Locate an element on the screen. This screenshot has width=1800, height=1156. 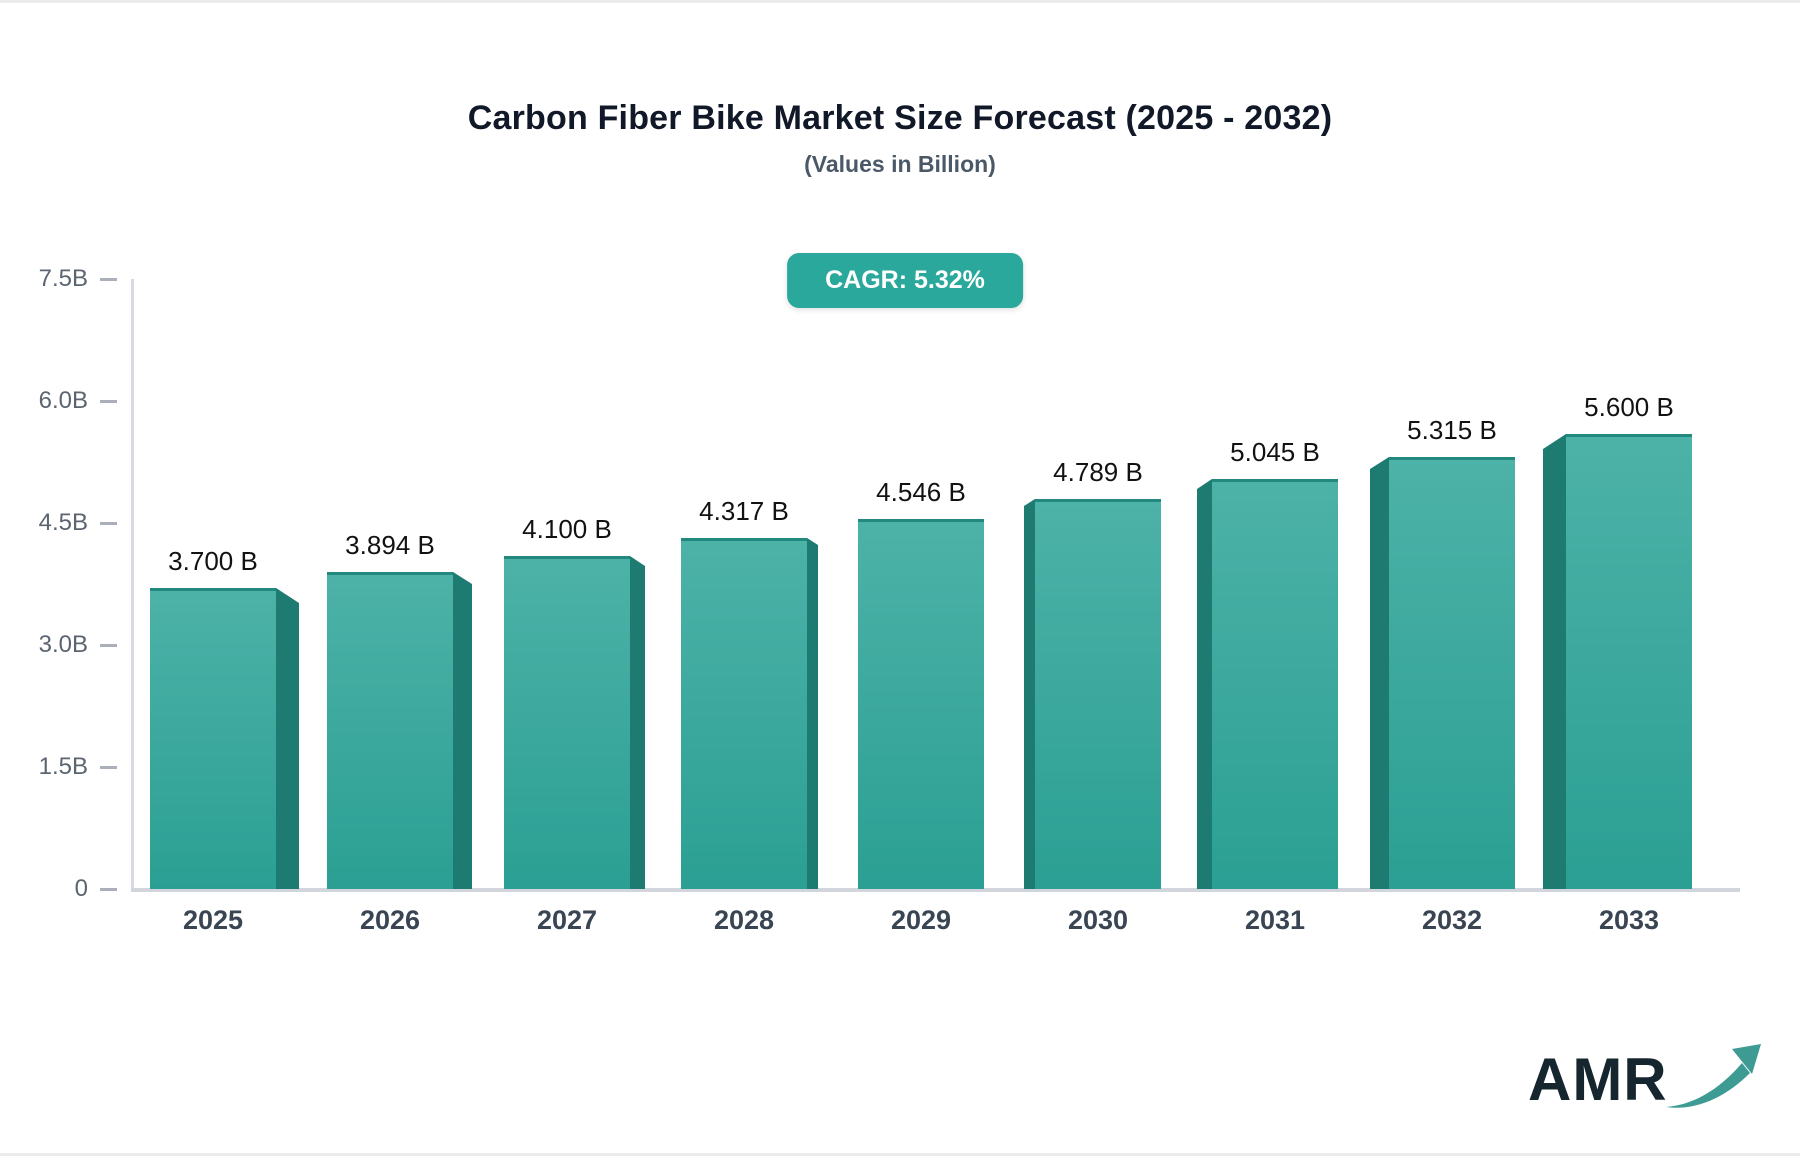
x-axis-label-2031: 2031 is located at coordinates (1275, 920).